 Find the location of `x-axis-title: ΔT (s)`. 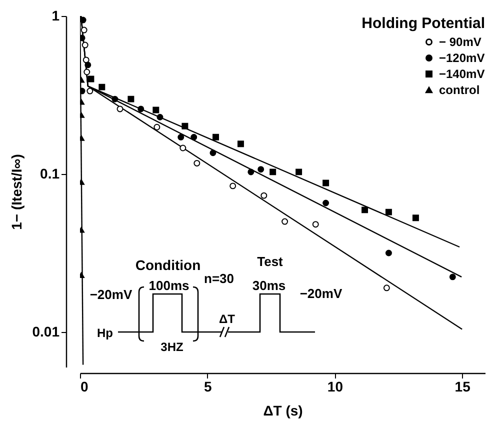

x-axis-title: ΔT (s) is located at coordinates (283, 410).